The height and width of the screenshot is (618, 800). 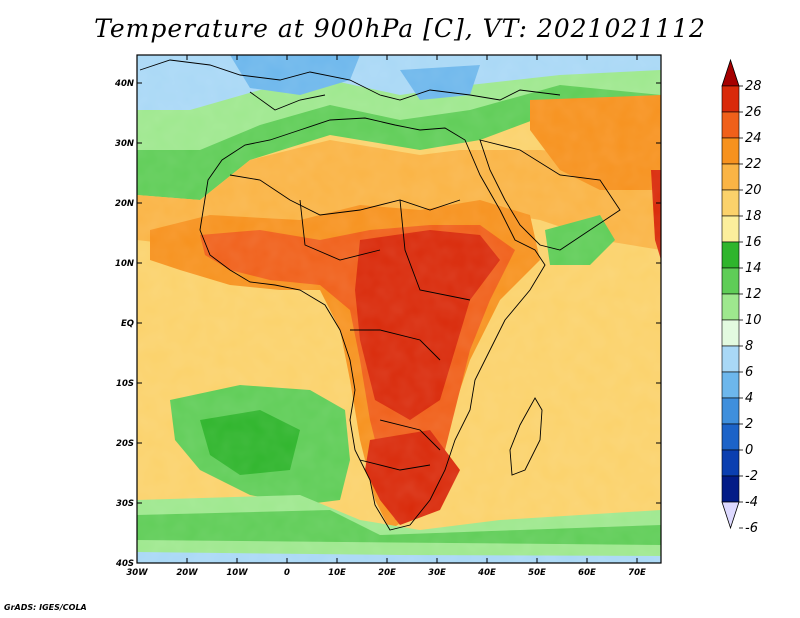 What do you see at coordinates (749, 450) in the screenshot?
I see `colorbar-label: 0` at bounding box center [749, 450].